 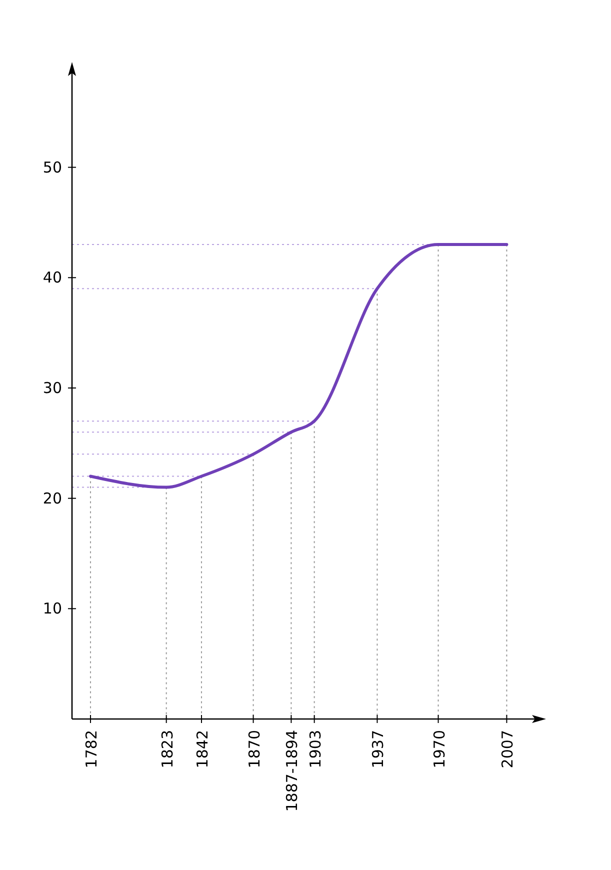 What do you see at coordinates (52, 167) in the screenshot?
I see `y-tick-label: 50` at bounding box center [52, 167].